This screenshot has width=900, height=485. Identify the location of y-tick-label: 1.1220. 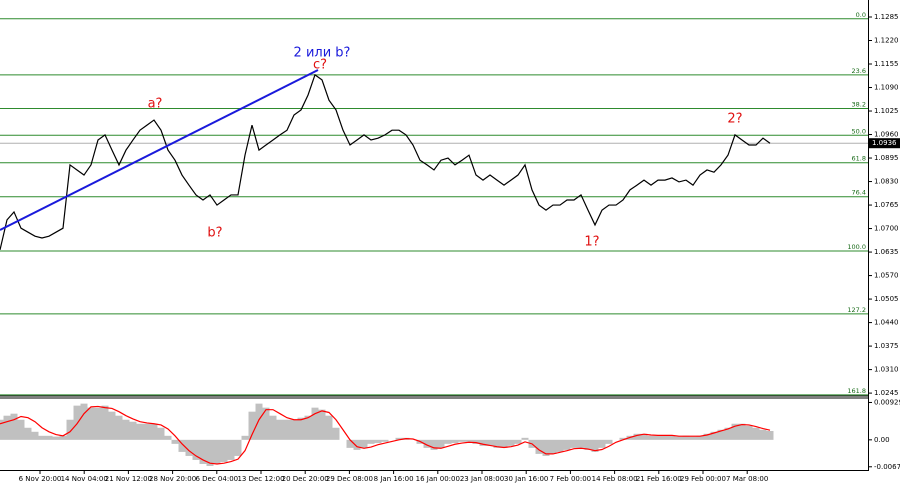
(886, 41).